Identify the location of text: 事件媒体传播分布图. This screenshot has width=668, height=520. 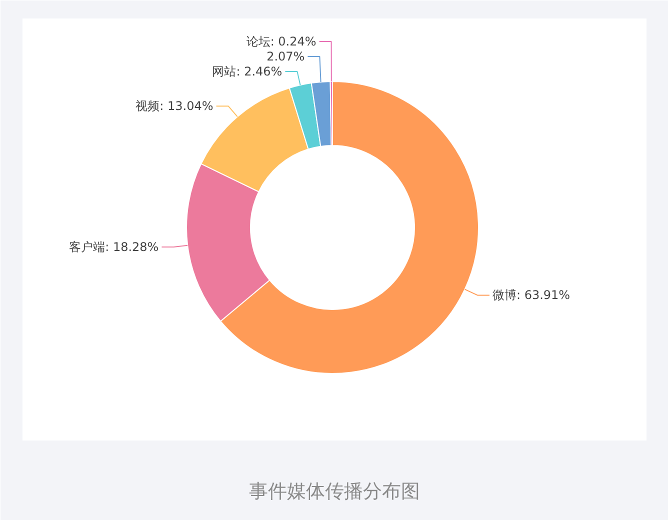
(334, 491).